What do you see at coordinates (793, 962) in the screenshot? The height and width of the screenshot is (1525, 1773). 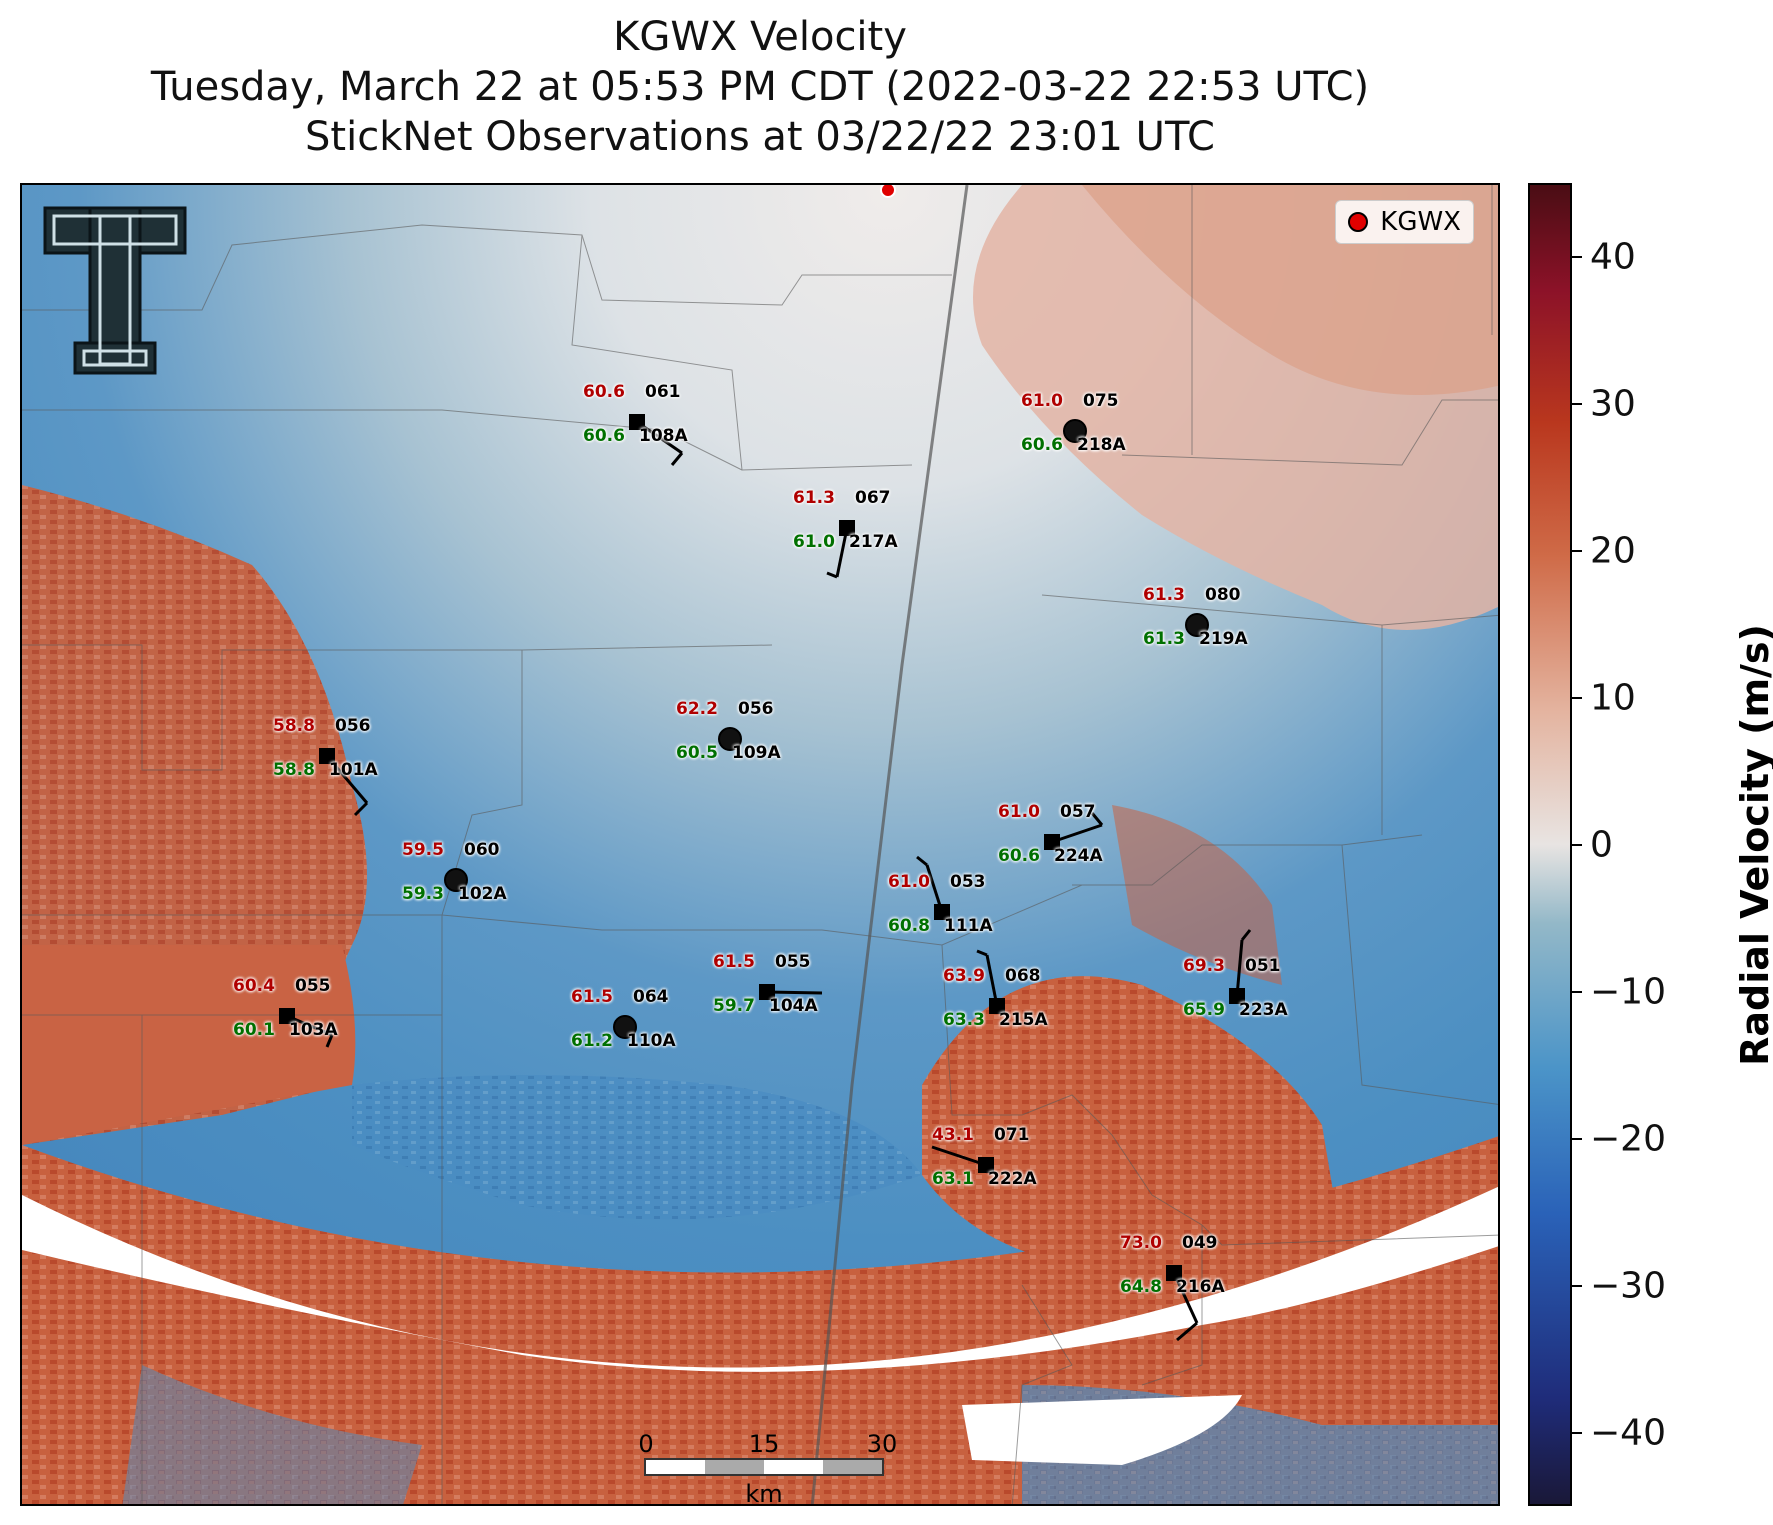 I see `station-wind-dir: 055` at bounding box center [793, 962].